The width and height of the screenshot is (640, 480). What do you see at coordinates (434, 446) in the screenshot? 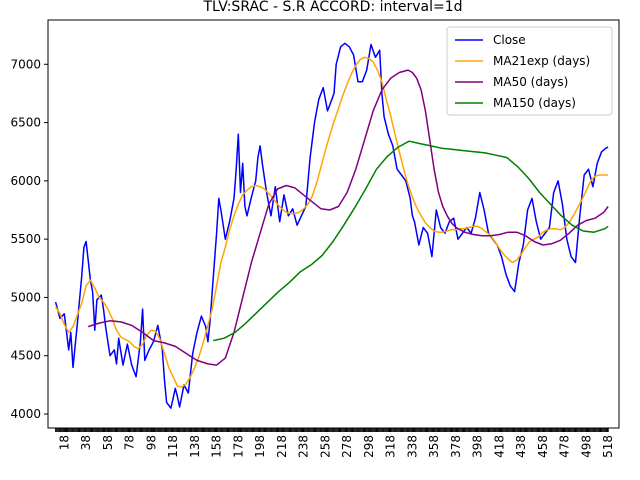
I see `x-tick-label: 358` at bounding box center [434, 446].